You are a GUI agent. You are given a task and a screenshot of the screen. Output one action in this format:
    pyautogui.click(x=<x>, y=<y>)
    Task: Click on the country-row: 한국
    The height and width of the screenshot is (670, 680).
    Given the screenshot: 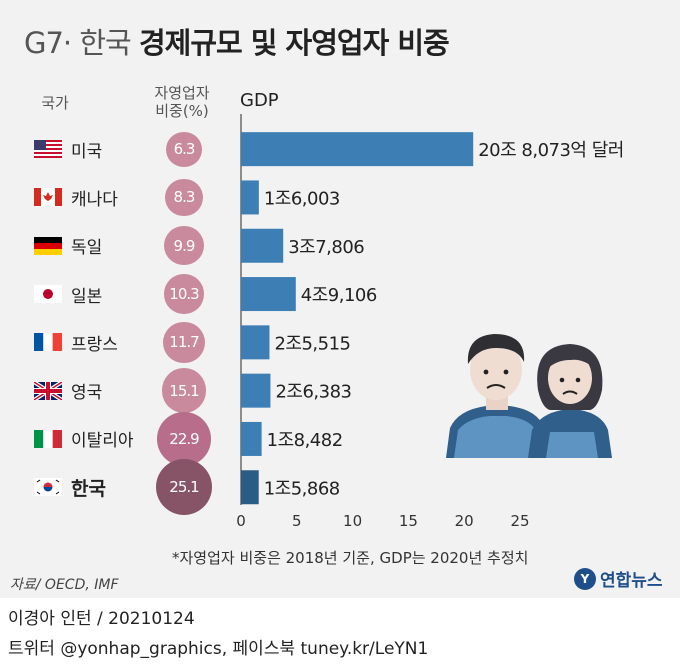 What is the action you would take?
    pyautogui.click(x=70, y=487)
    